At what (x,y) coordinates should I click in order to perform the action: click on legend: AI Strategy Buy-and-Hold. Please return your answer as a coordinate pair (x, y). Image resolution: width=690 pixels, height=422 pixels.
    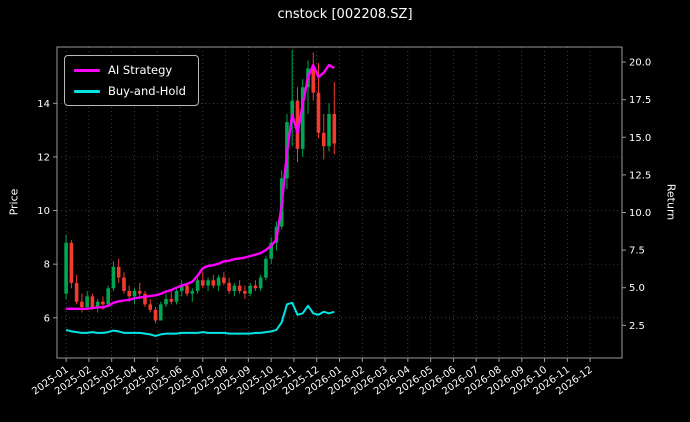
    Looking at the image, I should click on (131, 80).